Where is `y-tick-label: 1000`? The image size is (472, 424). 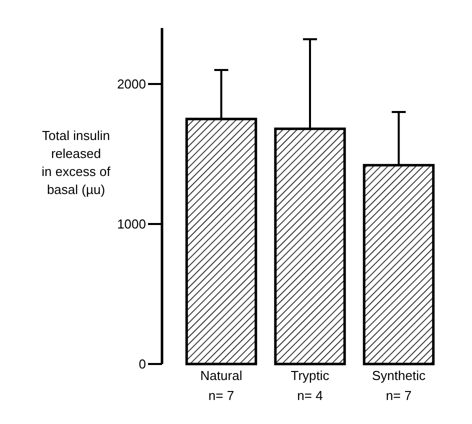 y-tick-label: 1000 is located at coordinates (131, 224).